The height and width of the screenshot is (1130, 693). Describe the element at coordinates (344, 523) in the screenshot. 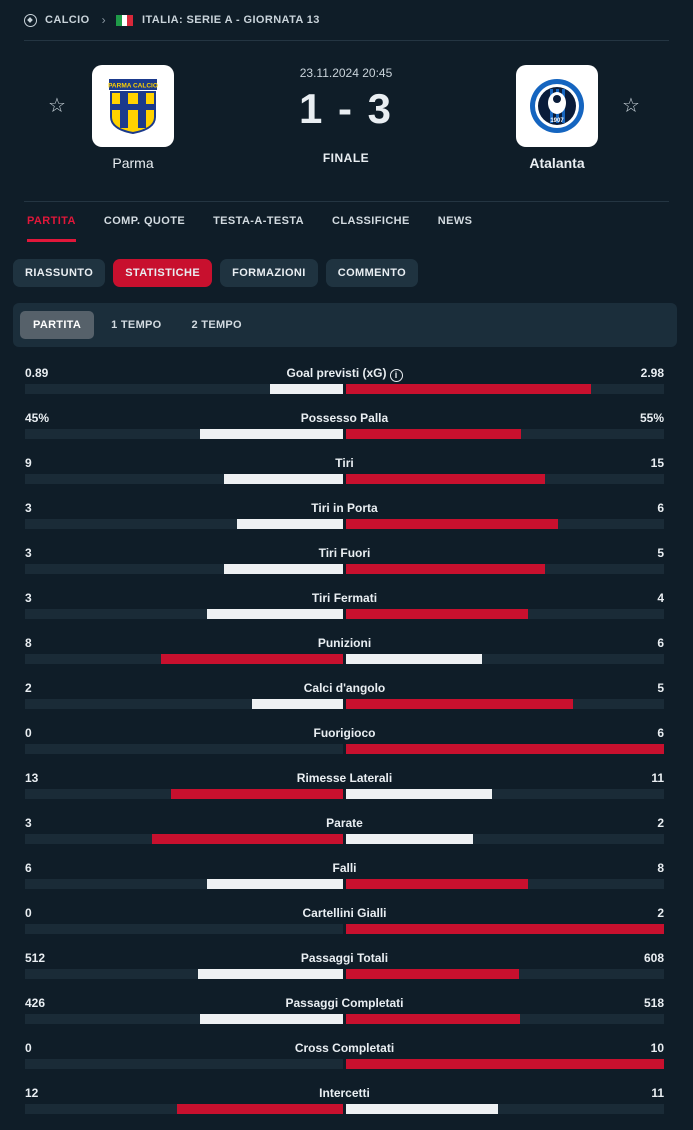

I see `stat-row: 3 Tiri in Porta 6` at that location.